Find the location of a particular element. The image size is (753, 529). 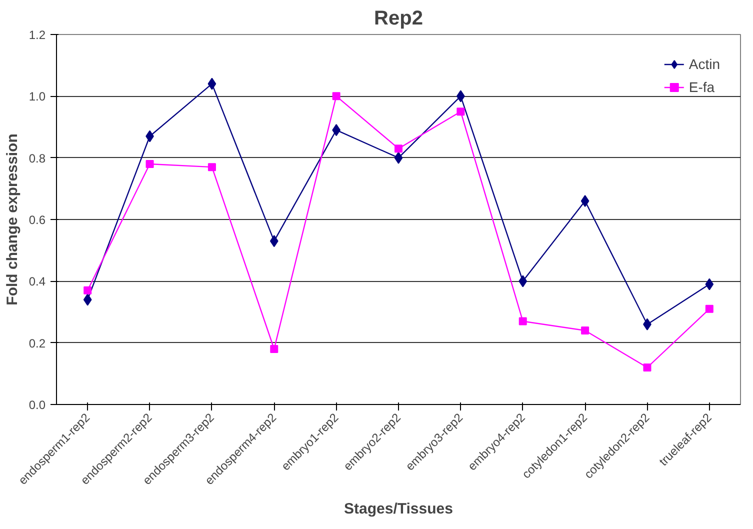

y-tick-label: 1.2 is located at coordinates (37, 35).